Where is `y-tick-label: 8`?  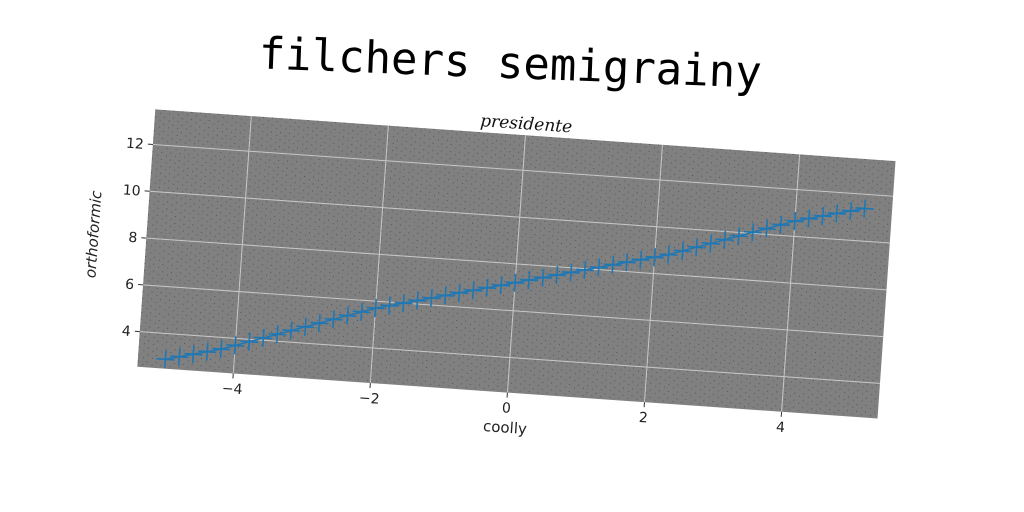 y-tick-label: 8 is located at coordinates (133, 238).